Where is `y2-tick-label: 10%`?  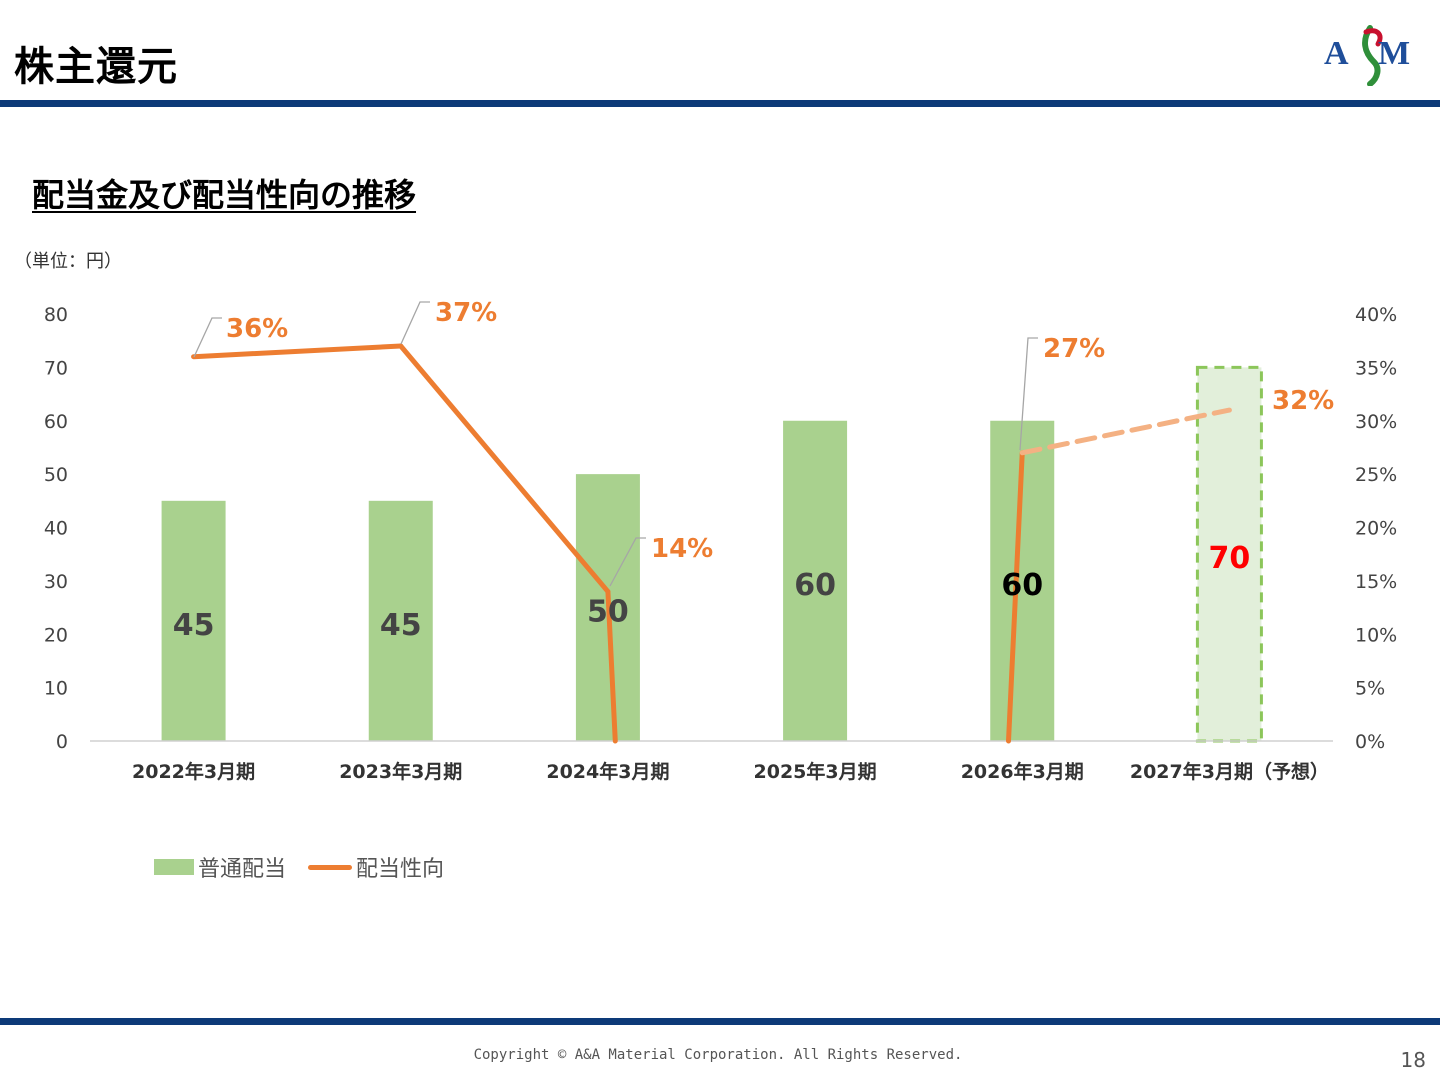
y2-tick-label: 10% is located at coordinates (1376, 635).